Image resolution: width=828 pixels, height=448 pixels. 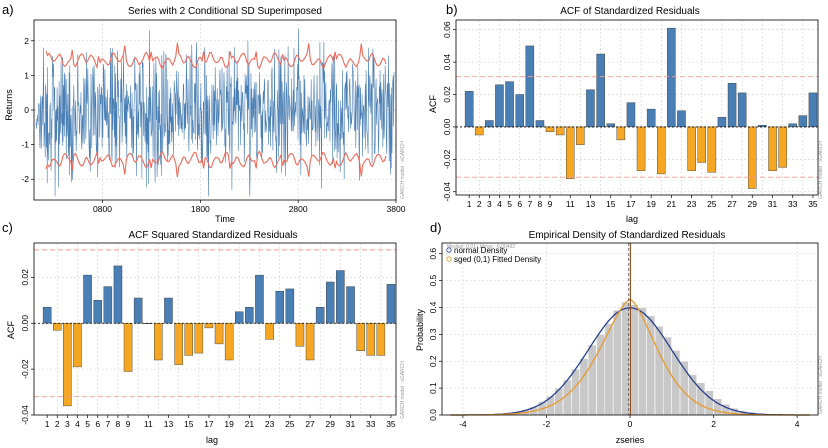 What do you see at coordinates (793, 204) in the screenshot?
I see `b-xtick-label: 33` at bounding box center [793, 204].